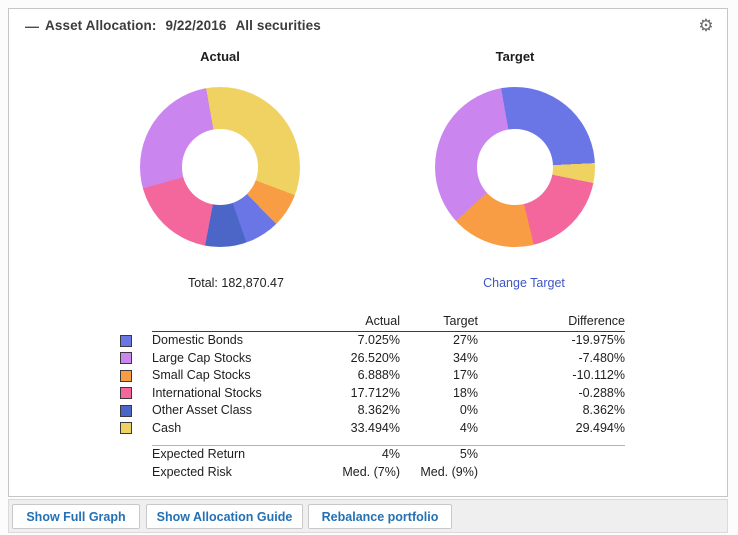  What do you see at coordinates (76, 516) in the screenshot?
I see `show-full-graph-button: Show Full Graph` at bounding box center [76, 516].